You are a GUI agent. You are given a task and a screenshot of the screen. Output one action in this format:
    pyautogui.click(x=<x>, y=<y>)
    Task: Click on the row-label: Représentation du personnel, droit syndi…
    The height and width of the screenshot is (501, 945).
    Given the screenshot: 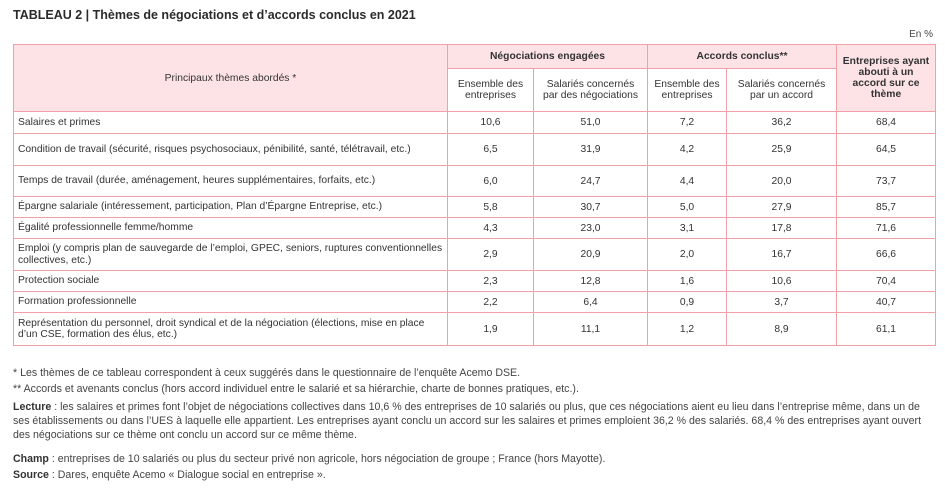 What is the action you would take?
    pyautogui.click(x=230, y=329)
    